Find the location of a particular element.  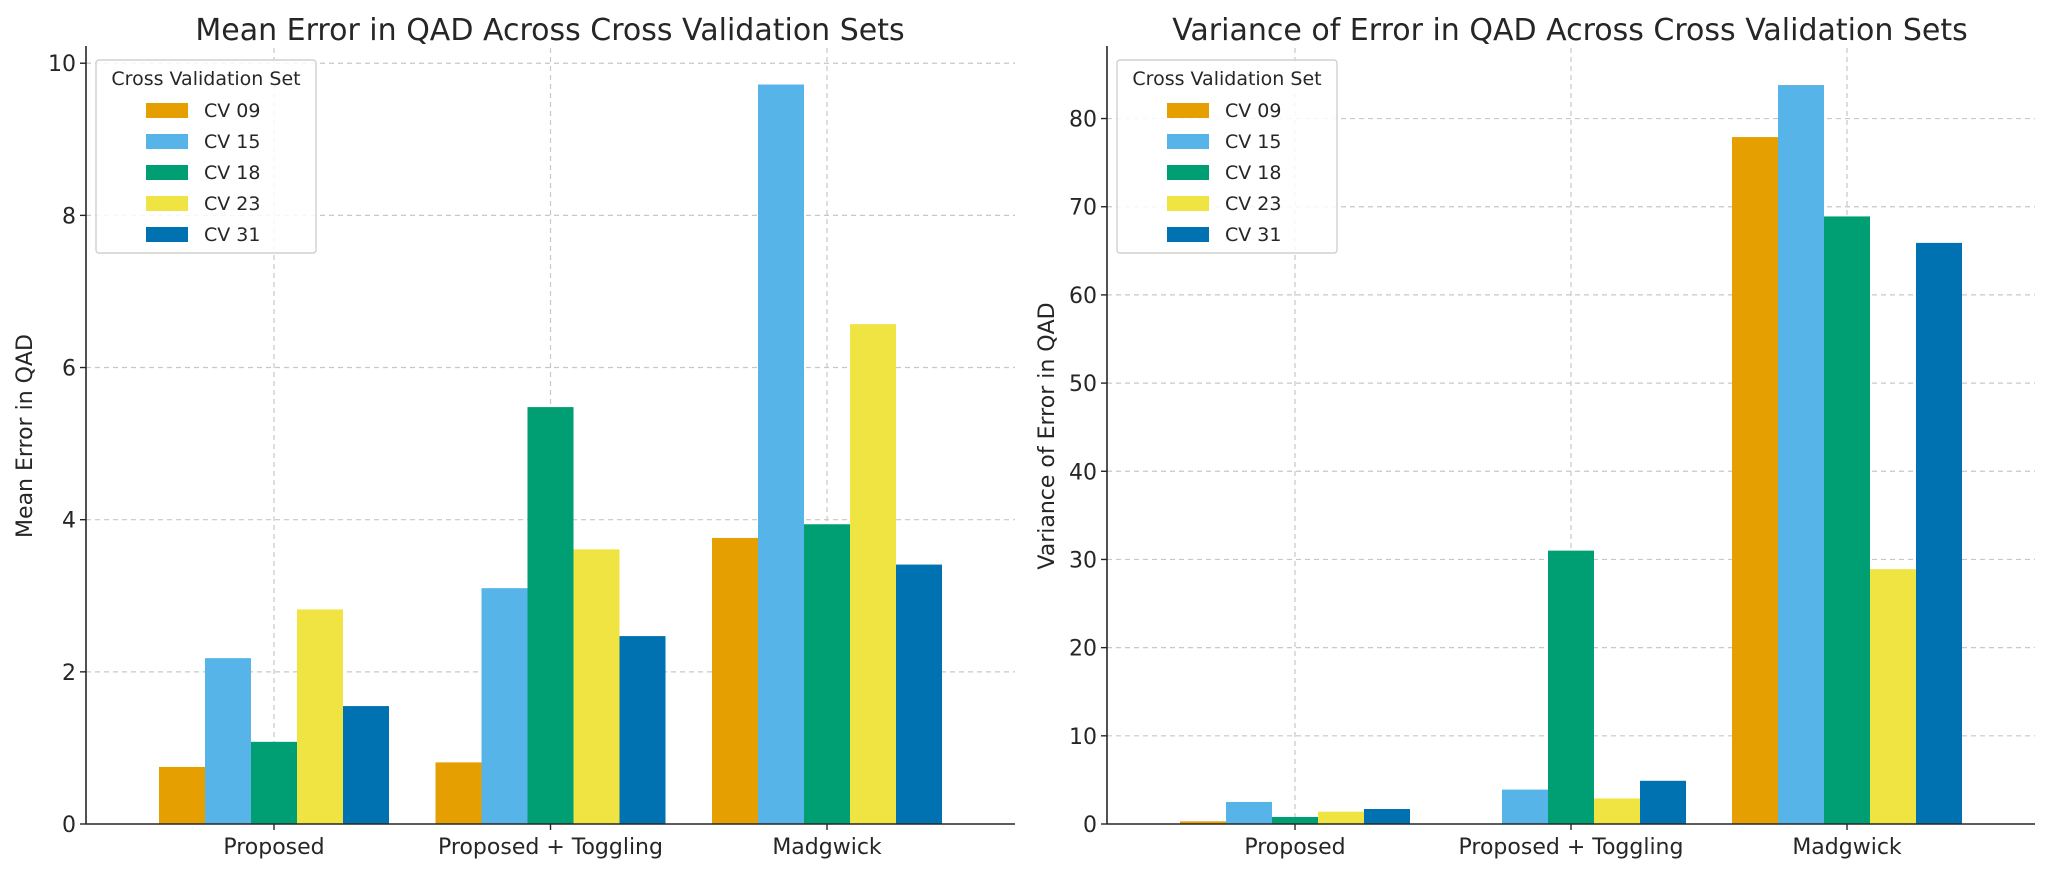

y-tick-label: 40 is located at coordinates (1083, 472).